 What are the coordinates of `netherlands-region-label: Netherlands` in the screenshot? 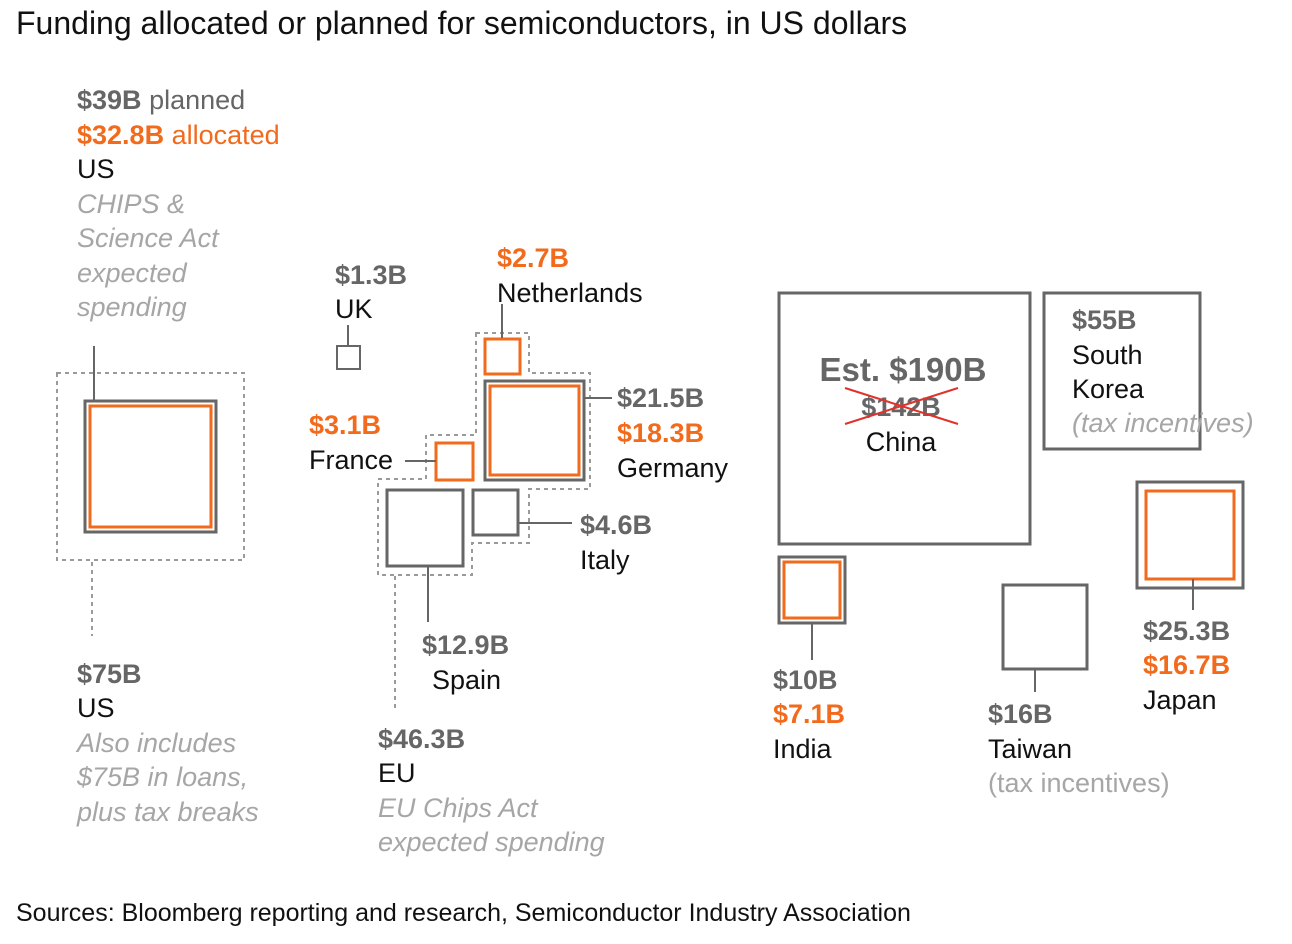 It's located at (570, 293).